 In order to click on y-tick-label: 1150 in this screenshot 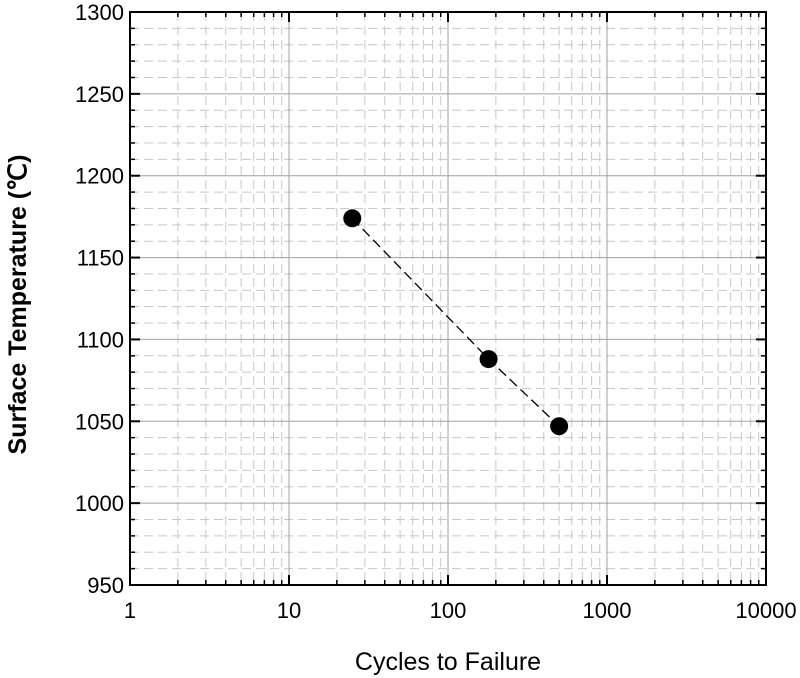, I will do `click(100, 258)`.